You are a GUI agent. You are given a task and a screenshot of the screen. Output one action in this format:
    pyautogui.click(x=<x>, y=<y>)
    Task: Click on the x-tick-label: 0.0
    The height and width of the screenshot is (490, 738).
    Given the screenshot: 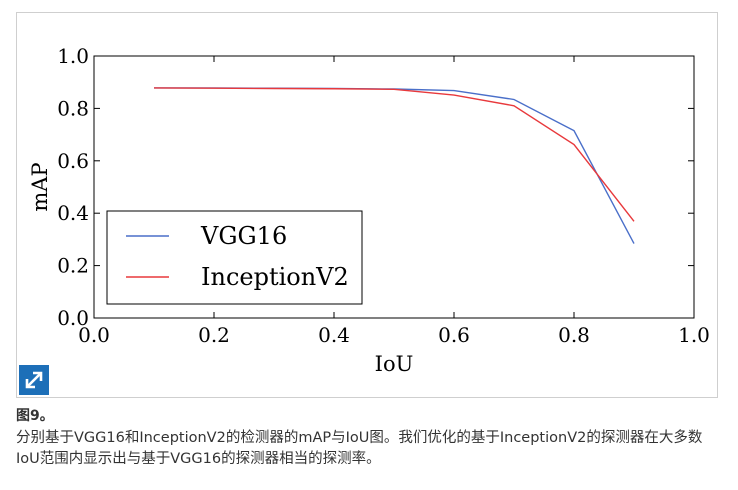 What is the action you would take?
    pyautogui.click(x=94, y=335)
    